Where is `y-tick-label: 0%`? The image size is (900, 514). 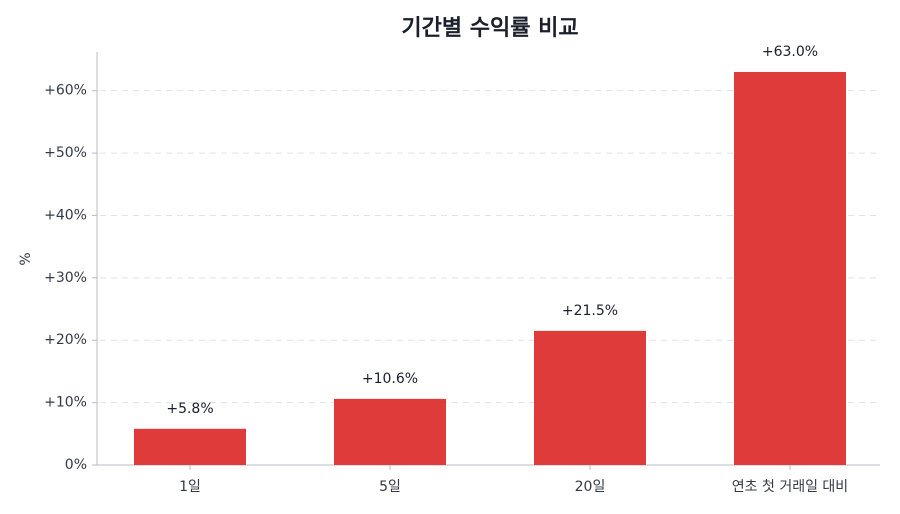
y-tick-label: 0% is located at coordinates (76, 465).